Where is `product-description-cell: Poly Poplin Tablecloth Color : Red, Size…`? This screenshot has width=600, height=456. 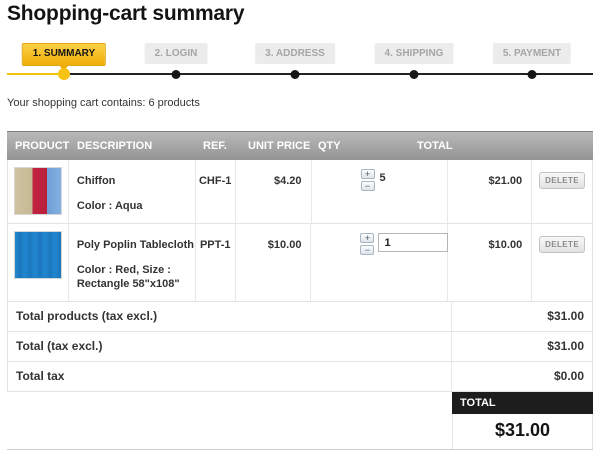 product-description-cell: Poly Poplin Tablecloth Color : Red, Size… is located at coordinates (132, 262).